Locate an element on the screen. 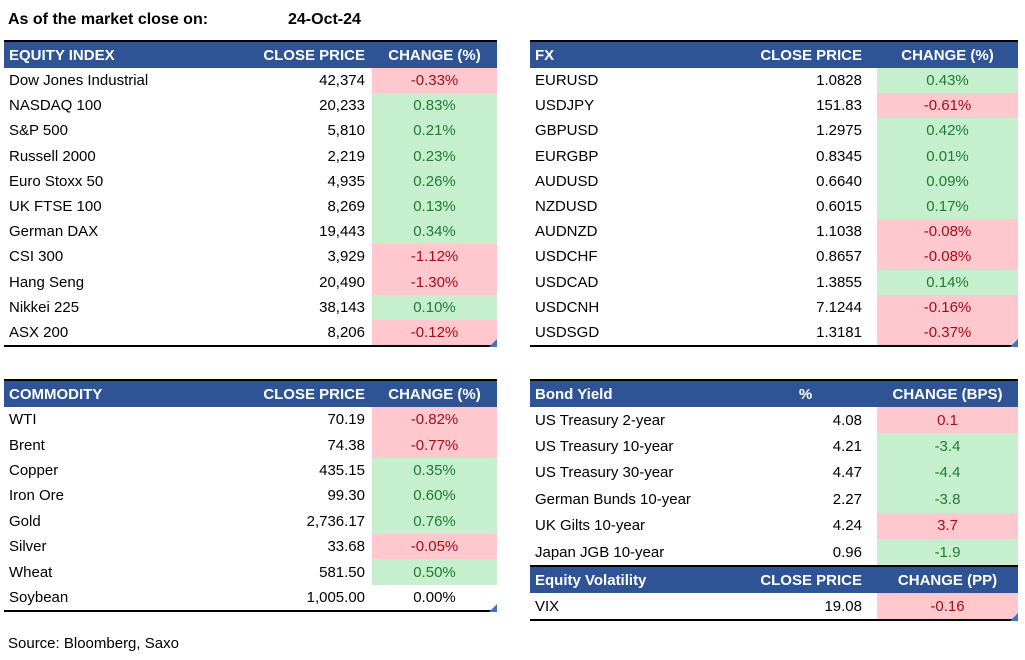 This screenshot has width=1025, height=660. table-row: Nikkei 225 38,143 0.10% is located at coordinates (250, 307).